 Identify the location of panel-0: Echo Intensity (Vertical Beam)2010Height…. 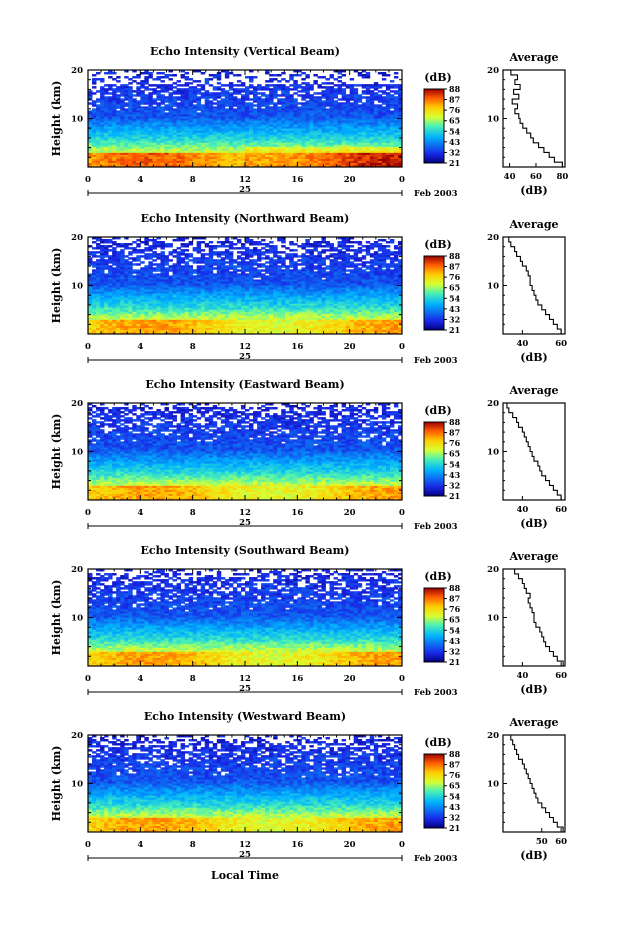
(309, 122).